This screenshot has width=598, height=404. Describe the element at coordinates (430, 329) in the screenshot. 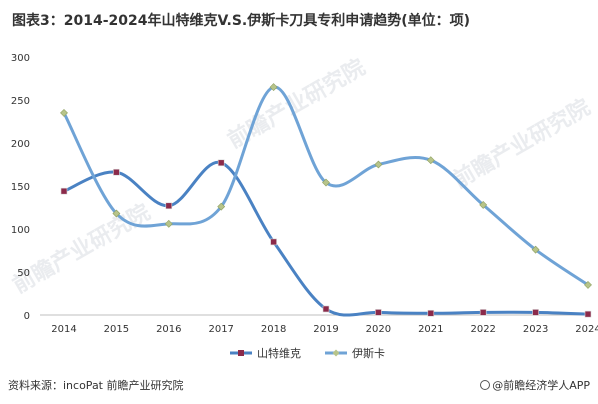

I see `x-tick-label: 2021` at that location.